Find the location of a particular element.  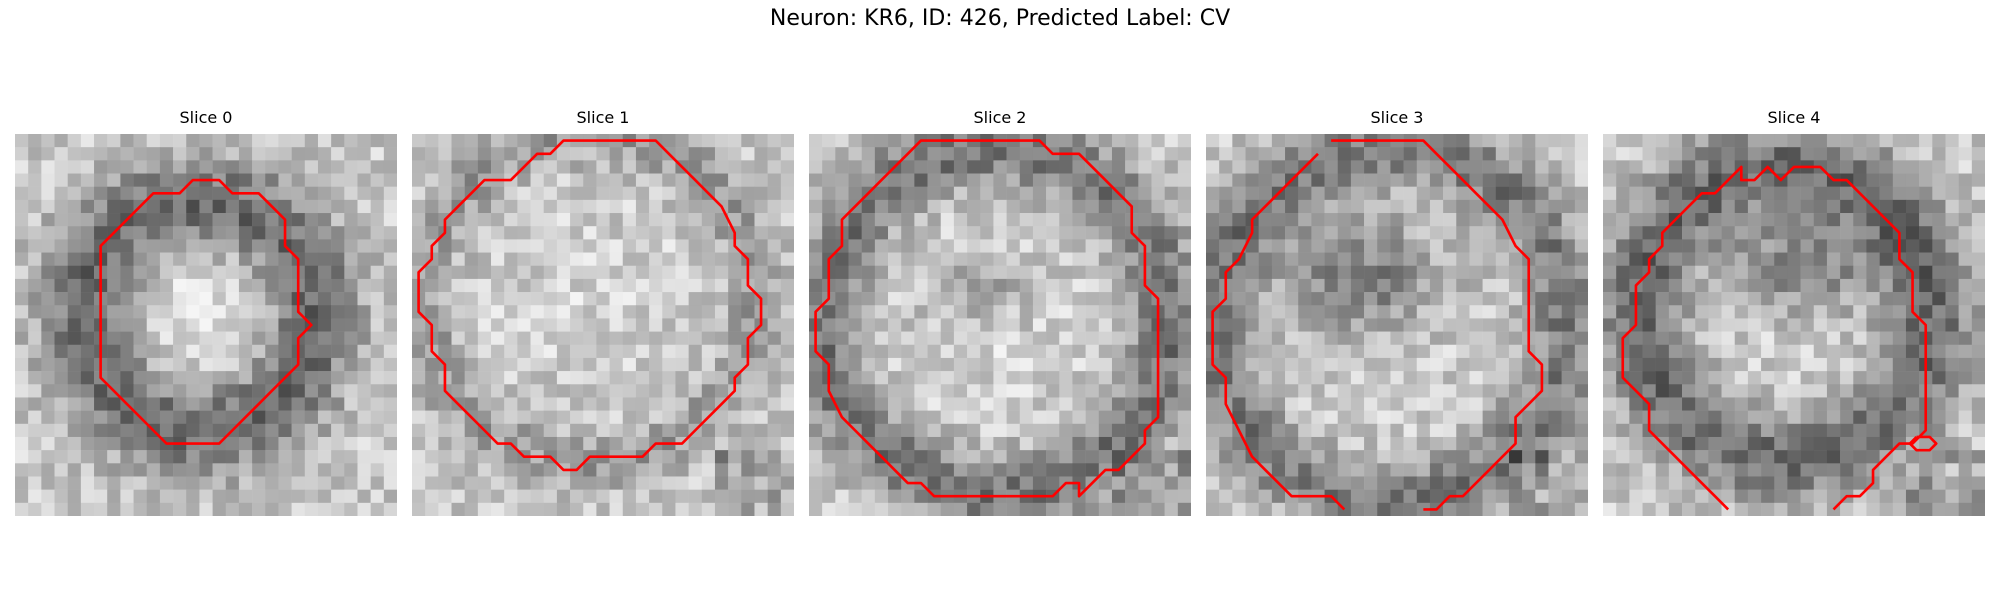

contour-line is located at coordinates (1278, 331).